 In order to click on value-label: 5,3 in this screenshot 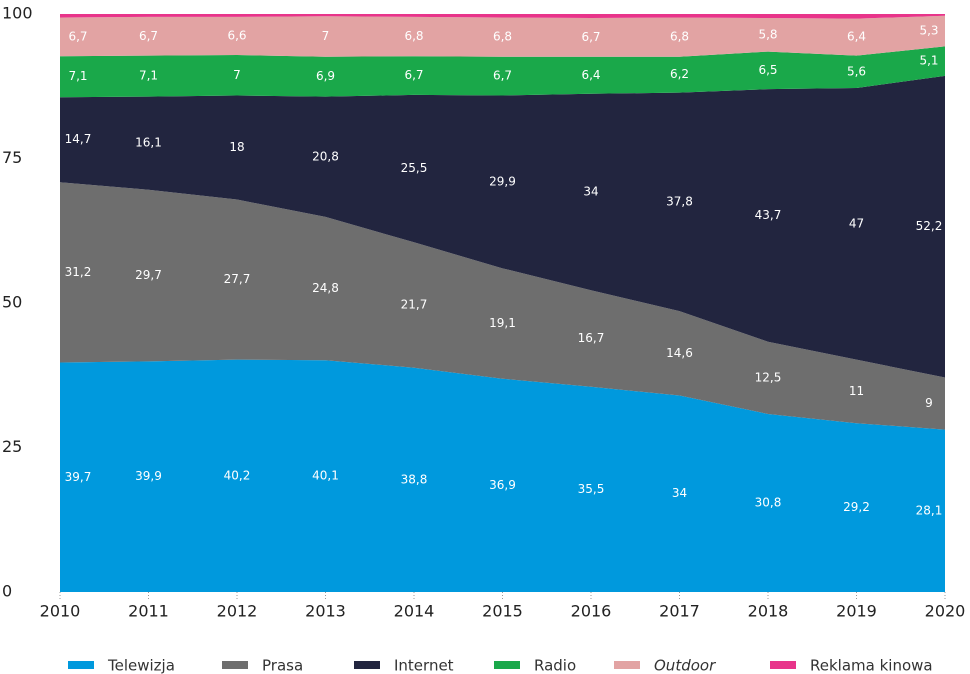, I will do `click(928, 31)`.